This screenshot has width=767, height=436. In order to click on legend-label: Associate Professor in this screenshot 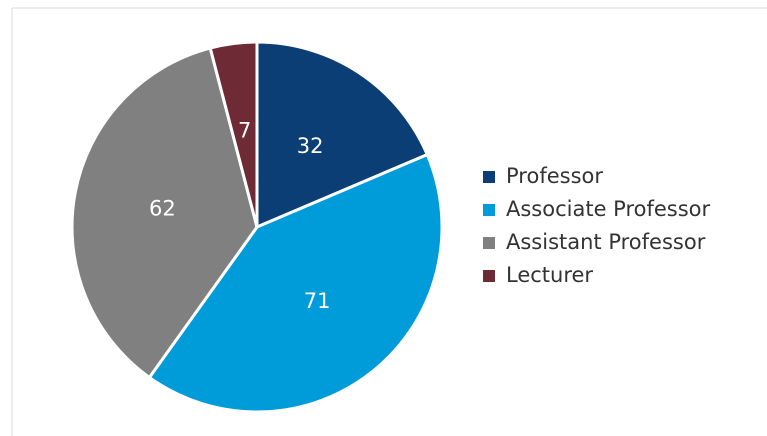, I will do `click(608, 209)`.